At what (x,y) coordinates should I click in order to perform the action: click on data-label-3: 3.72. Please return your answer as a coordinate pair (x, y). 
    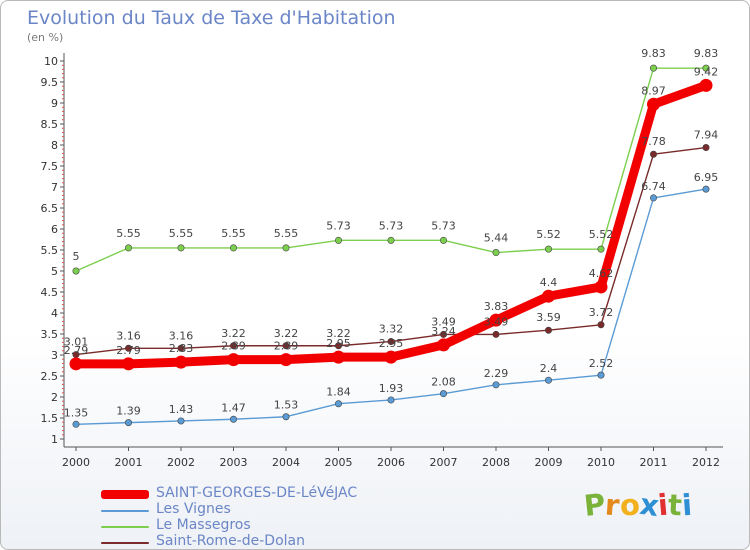
    Looking at the image, I should click on (601, 312).